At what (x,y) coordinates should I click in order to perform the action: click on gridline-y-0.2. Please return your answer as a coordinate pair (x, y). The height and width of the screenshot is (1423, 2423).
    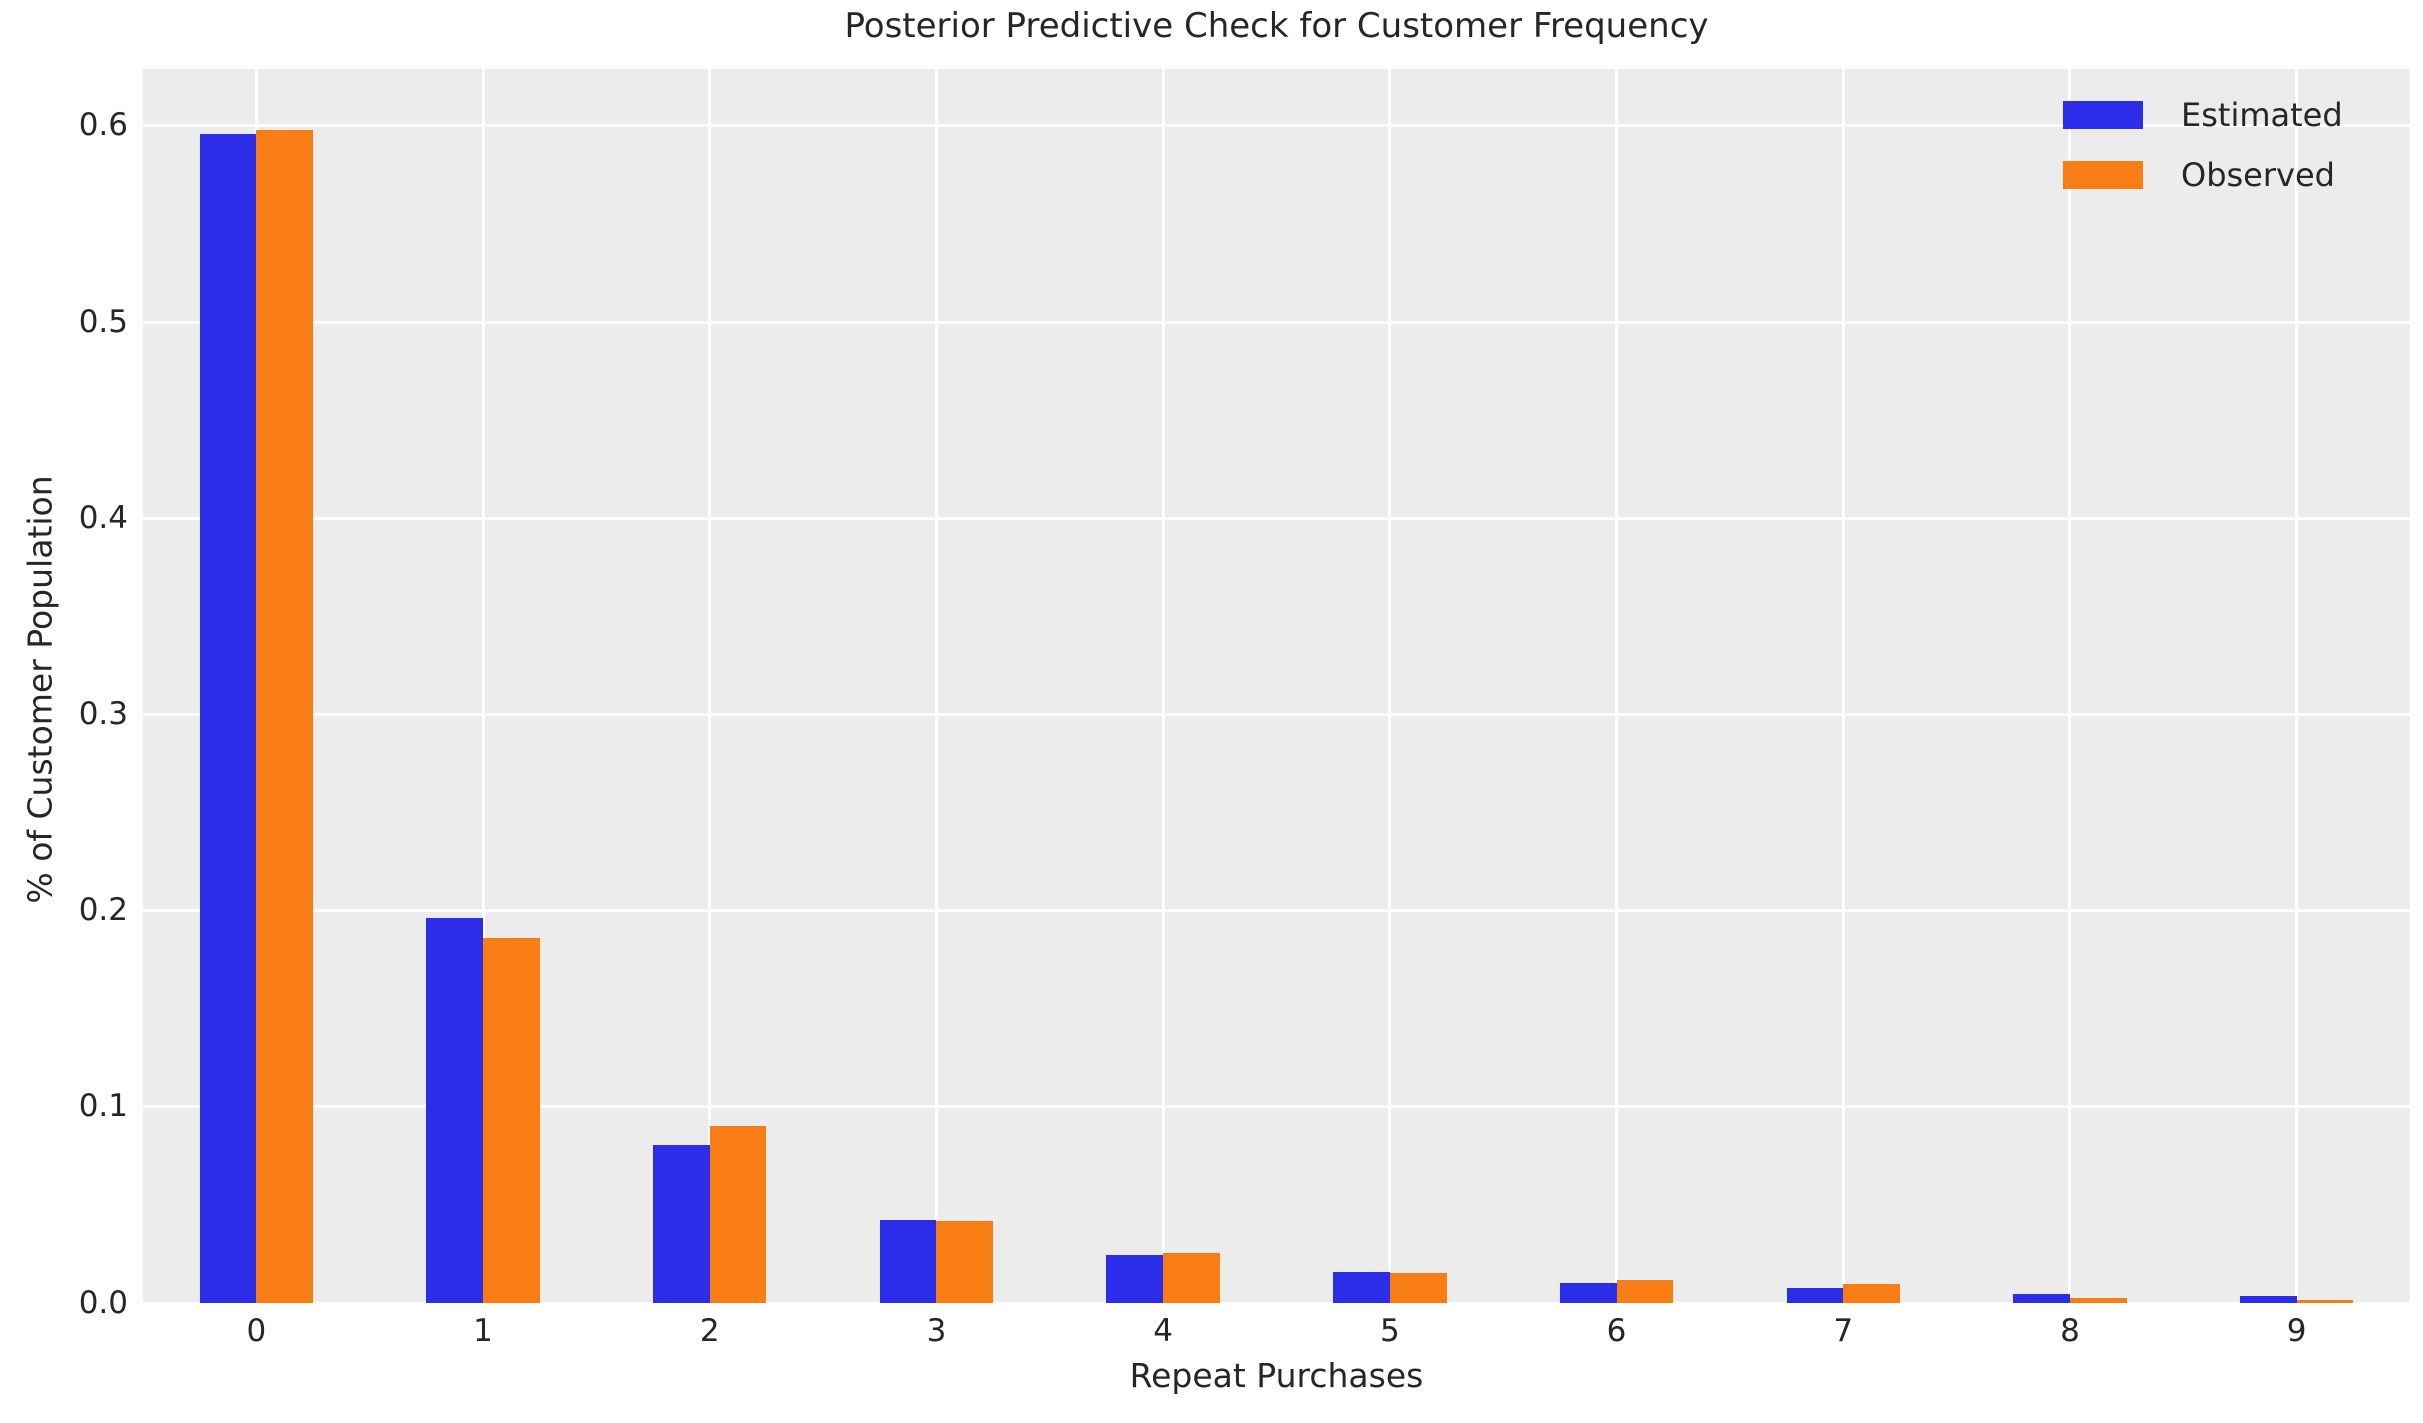
    Looking at the image, I should click on (1276, 911).